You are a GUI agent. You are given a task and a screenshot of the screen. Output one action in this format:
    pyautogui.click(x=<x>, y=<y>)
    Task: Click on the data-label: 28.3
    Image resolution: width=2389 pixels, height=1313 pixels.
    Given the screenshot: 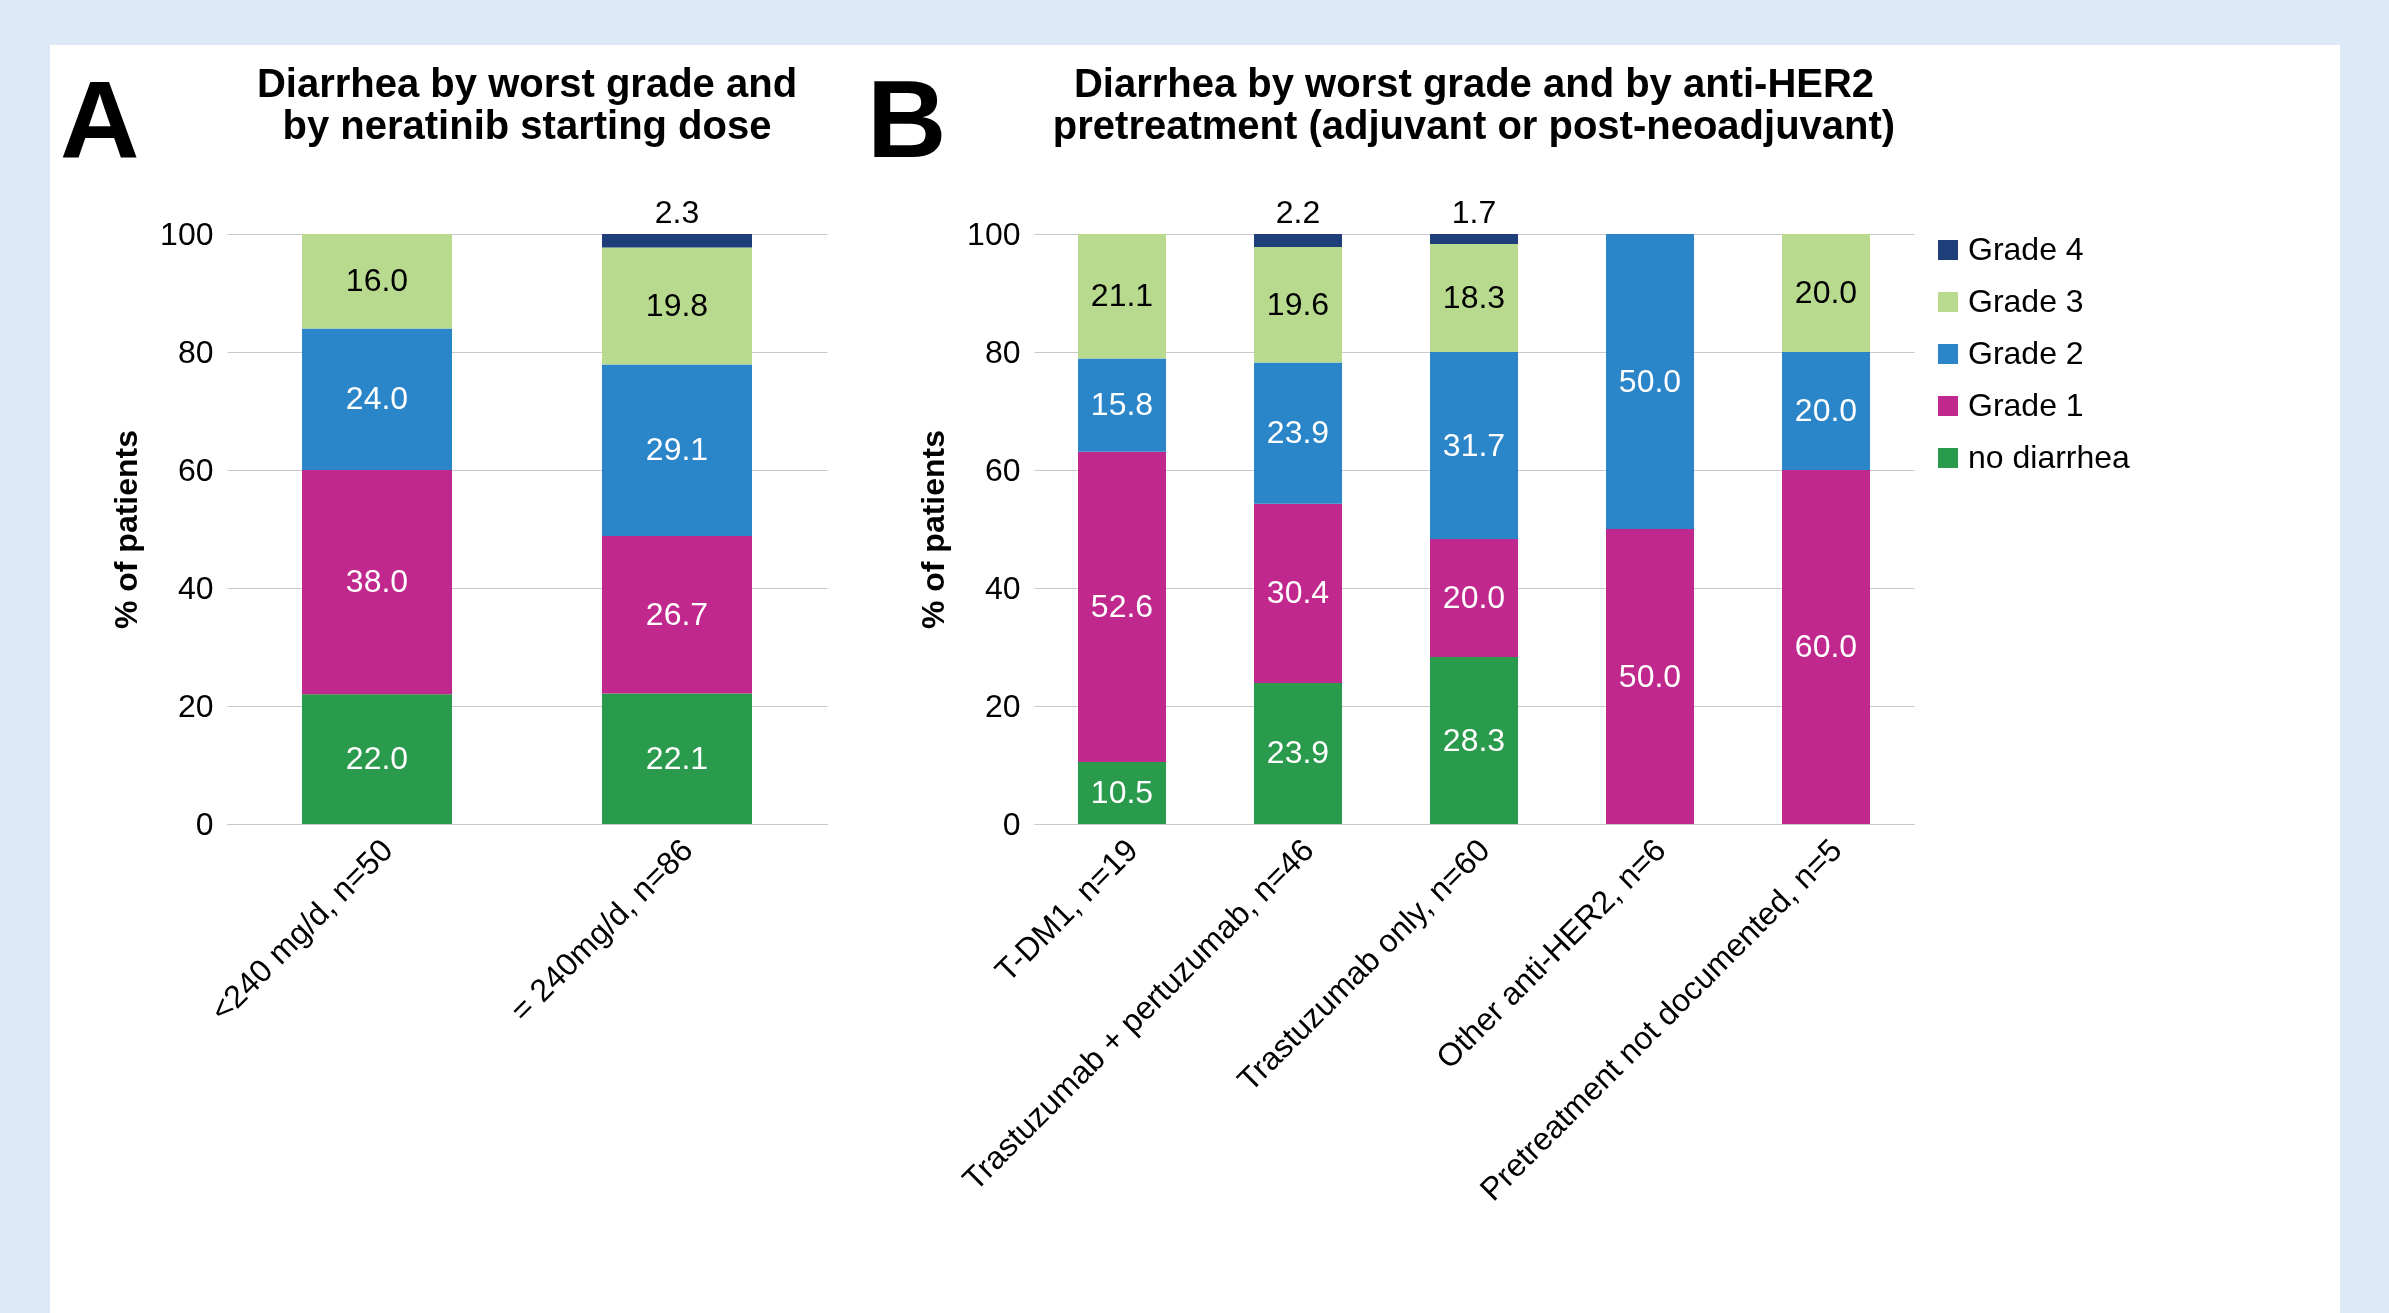 What is the action you would take?
    pyautogui.click(x=1474, y=739)
    